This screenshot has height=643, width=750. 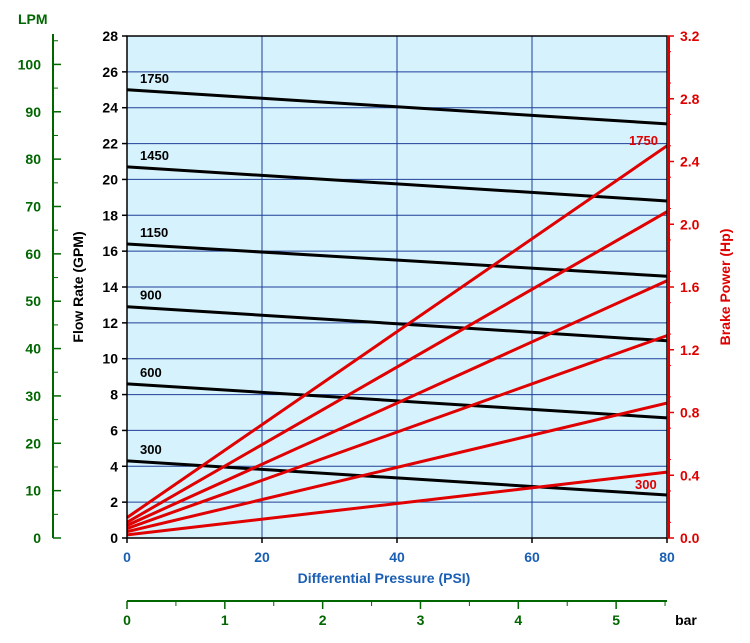 I want to click on power-line-label: 1750, so click(x=643, y=140).